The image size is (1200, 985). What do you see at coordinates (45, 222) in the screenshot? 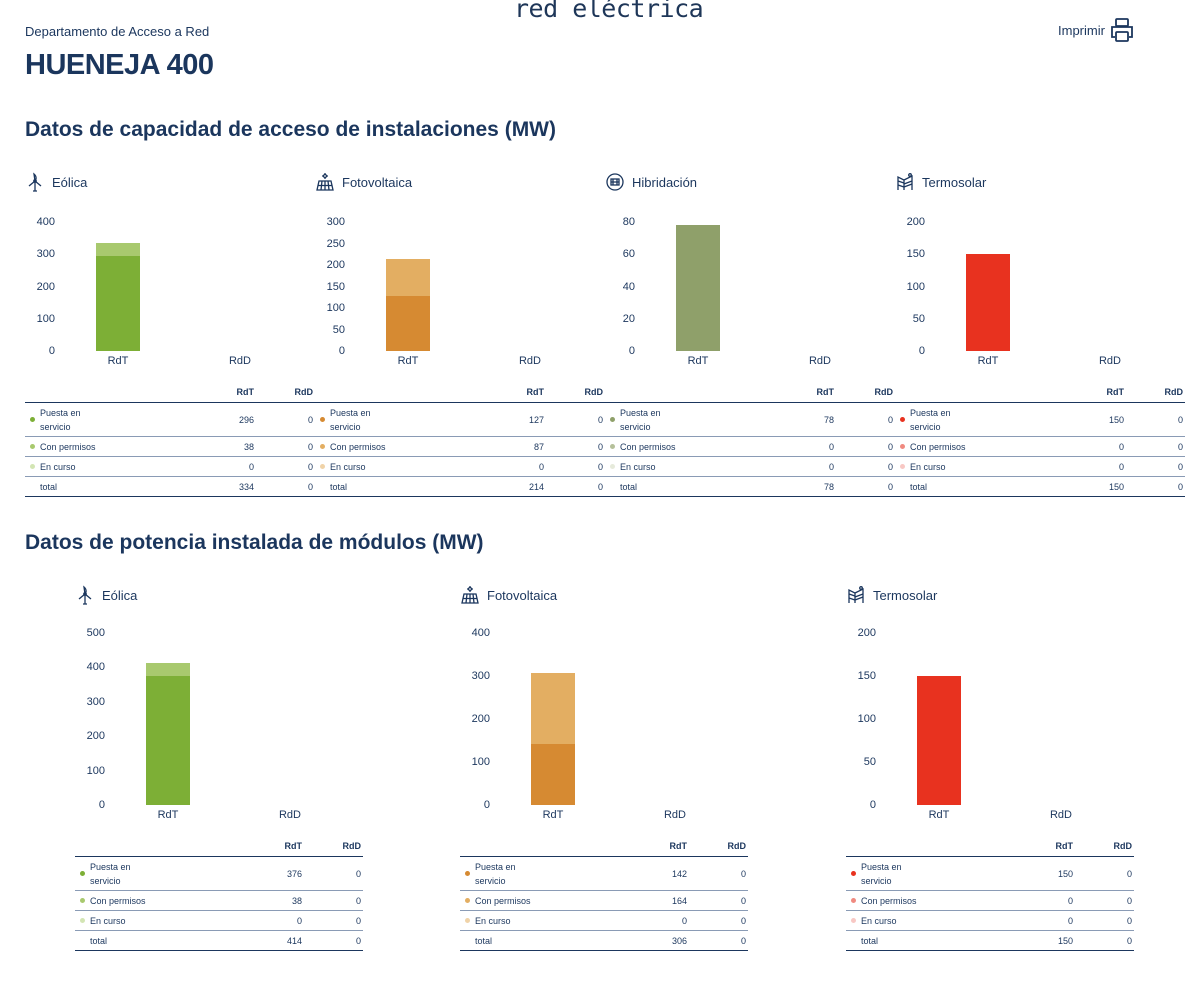
I see `y-tick-label: 400` at bounding box center [45, 222].